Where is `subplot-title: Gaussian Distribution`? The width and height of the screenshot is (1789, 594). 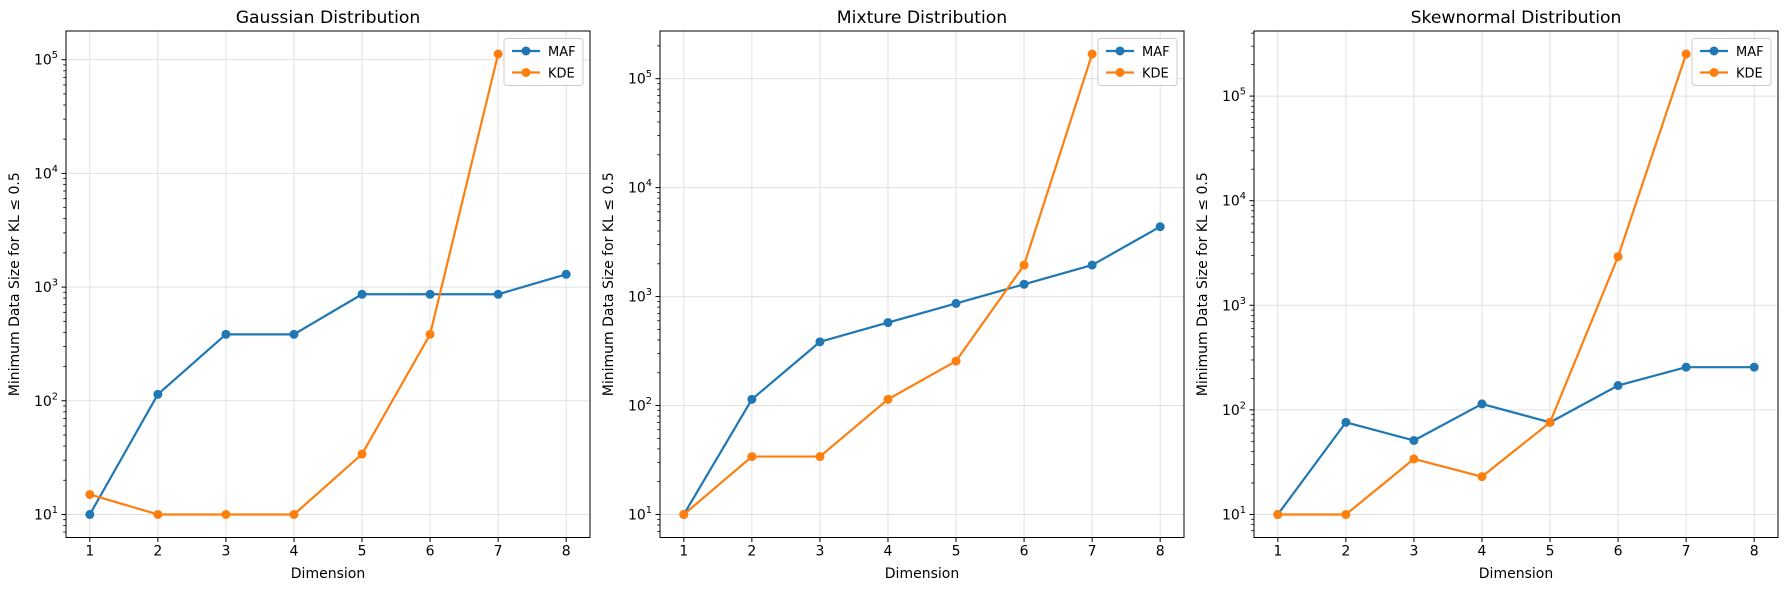 subplot-title: Gaussian Distribution is located at coordinates (328, 18).